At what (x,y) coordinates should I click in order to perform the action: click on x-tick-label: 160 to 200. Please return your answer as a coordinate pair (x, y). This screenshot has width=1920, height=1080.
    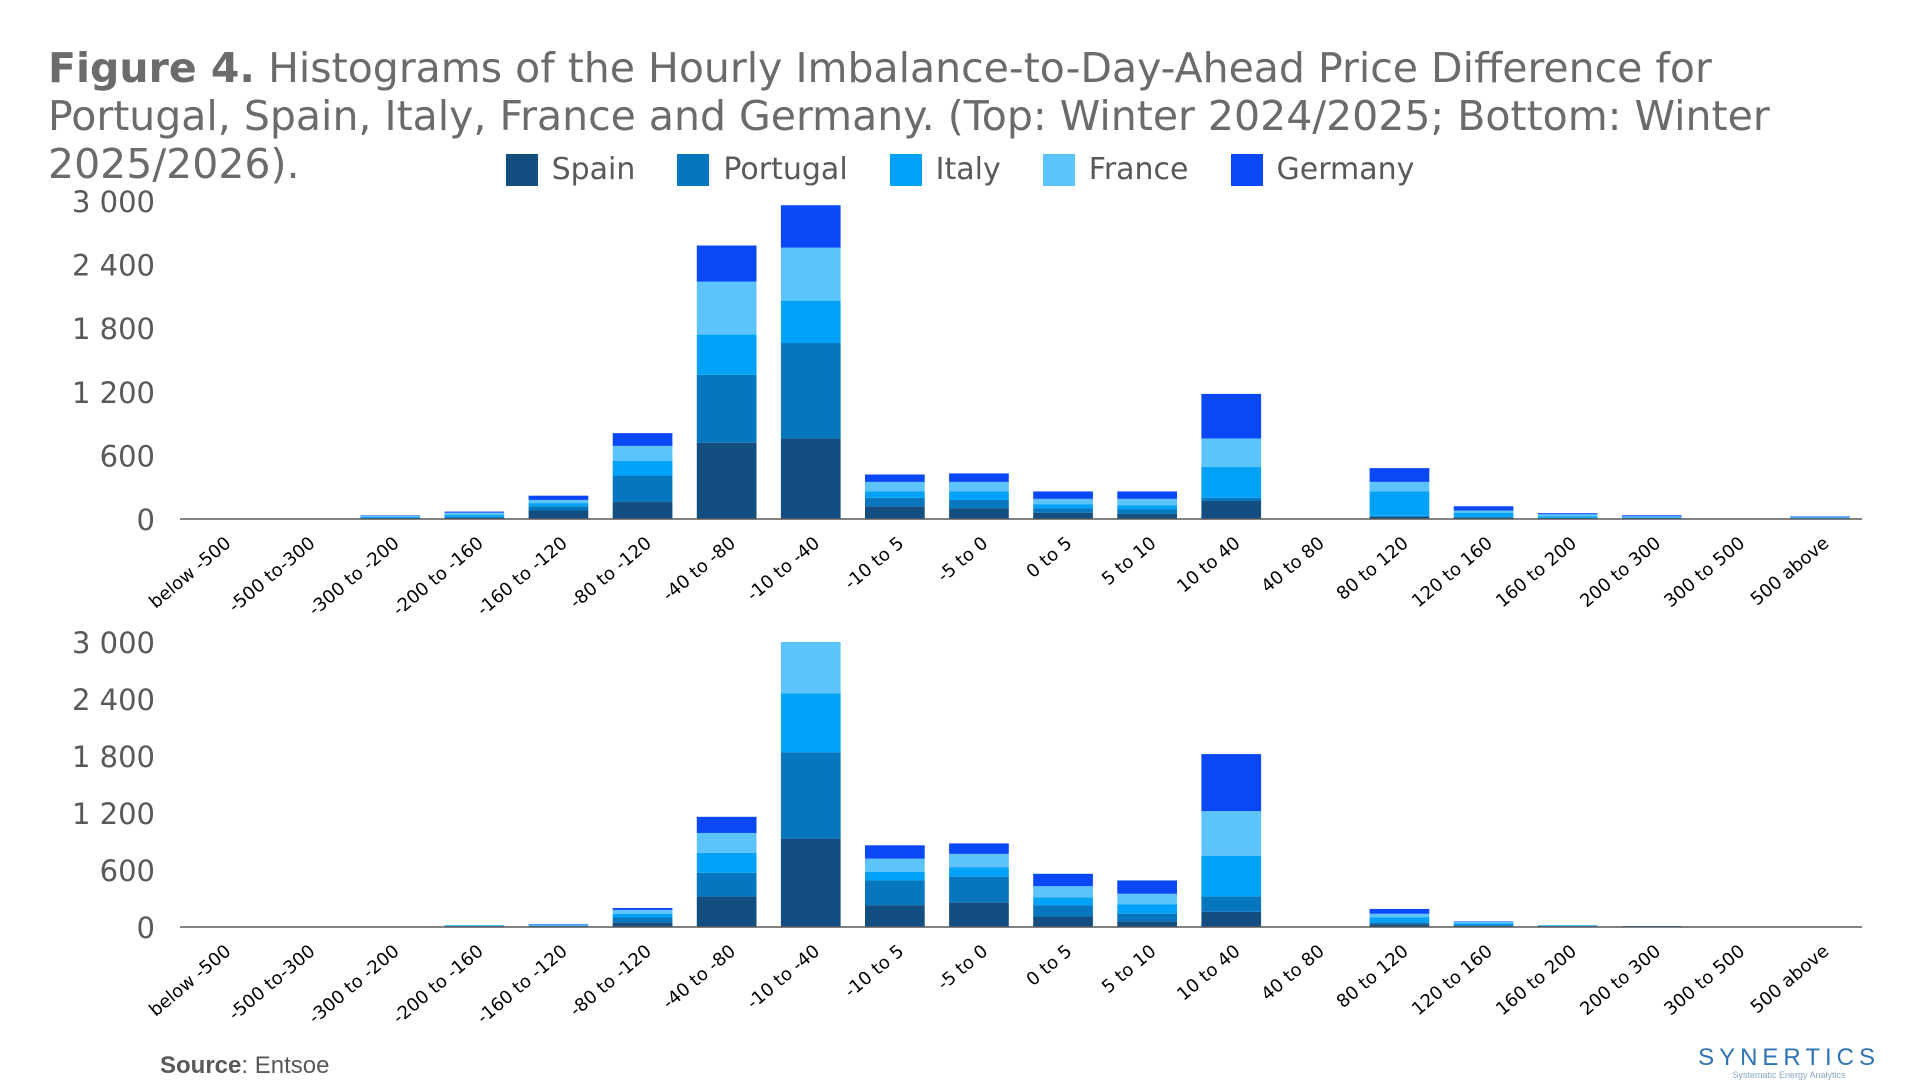
    Looking at the image, I should click on (1536, 572).